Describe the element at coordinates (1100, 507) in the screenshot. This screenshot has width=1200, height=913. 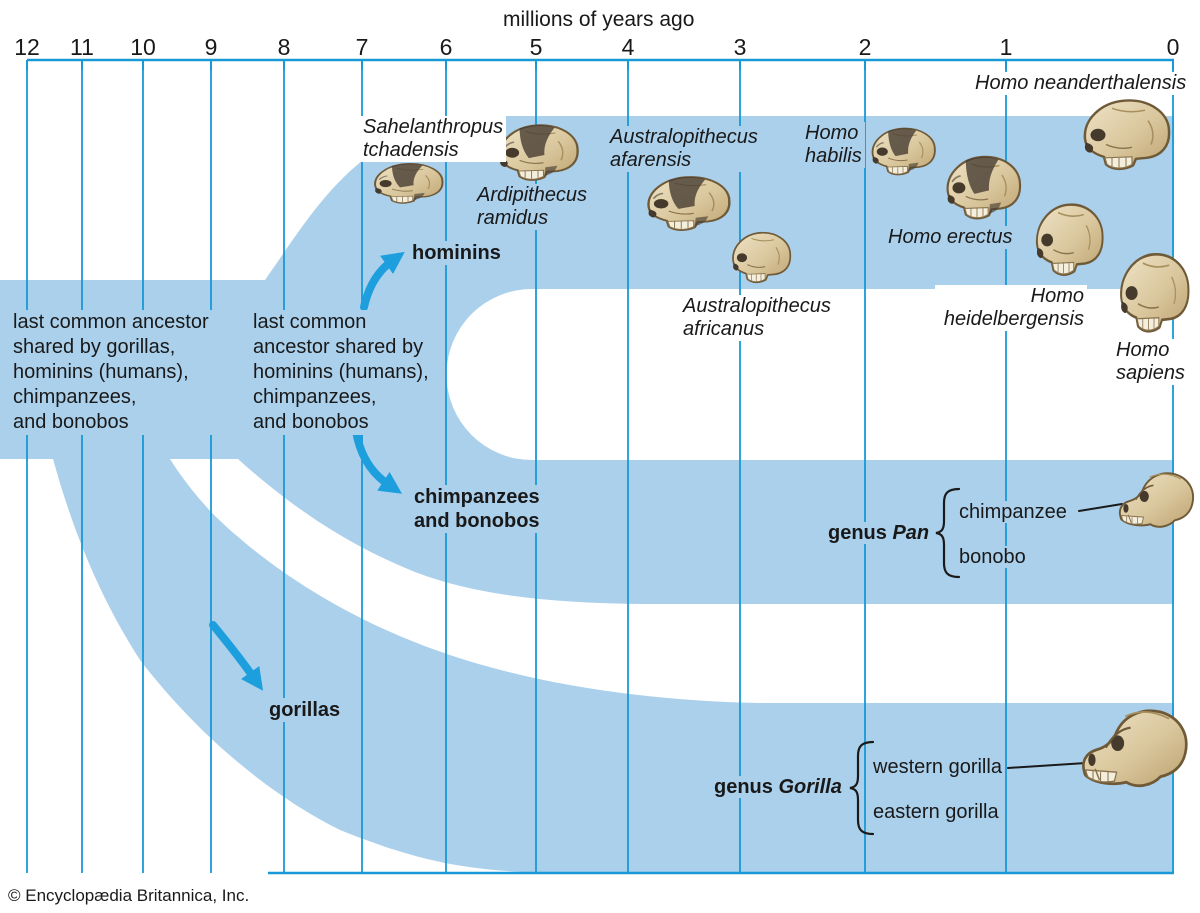
I see `chimpanzee-connector-line` at that location.